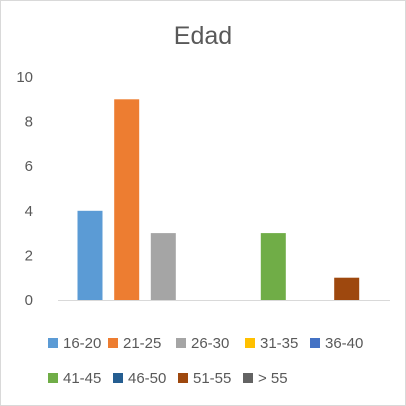 The width and height of the screenshot is (406, 406). Describe the element at coordinates (29, 300) in the screenshot. I see `y-tick-label: 0` at that location.